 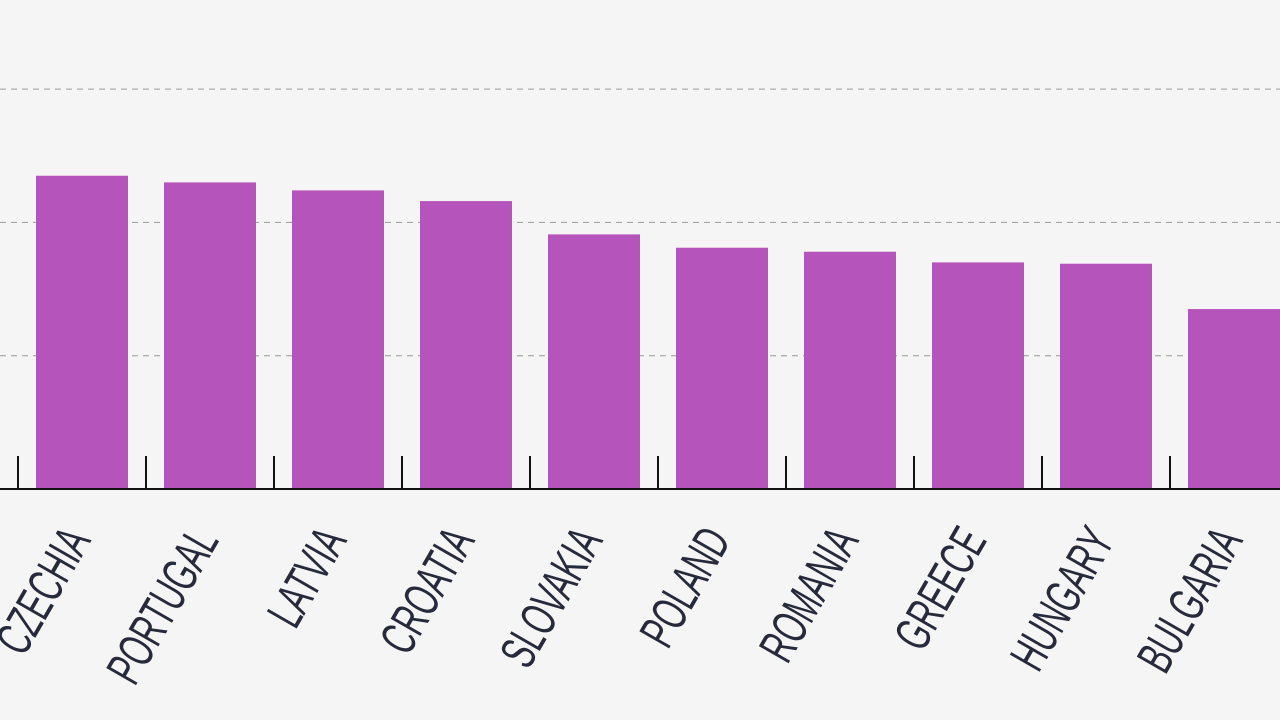 I want to click on bar-portugal, so click(x=210, y=335).